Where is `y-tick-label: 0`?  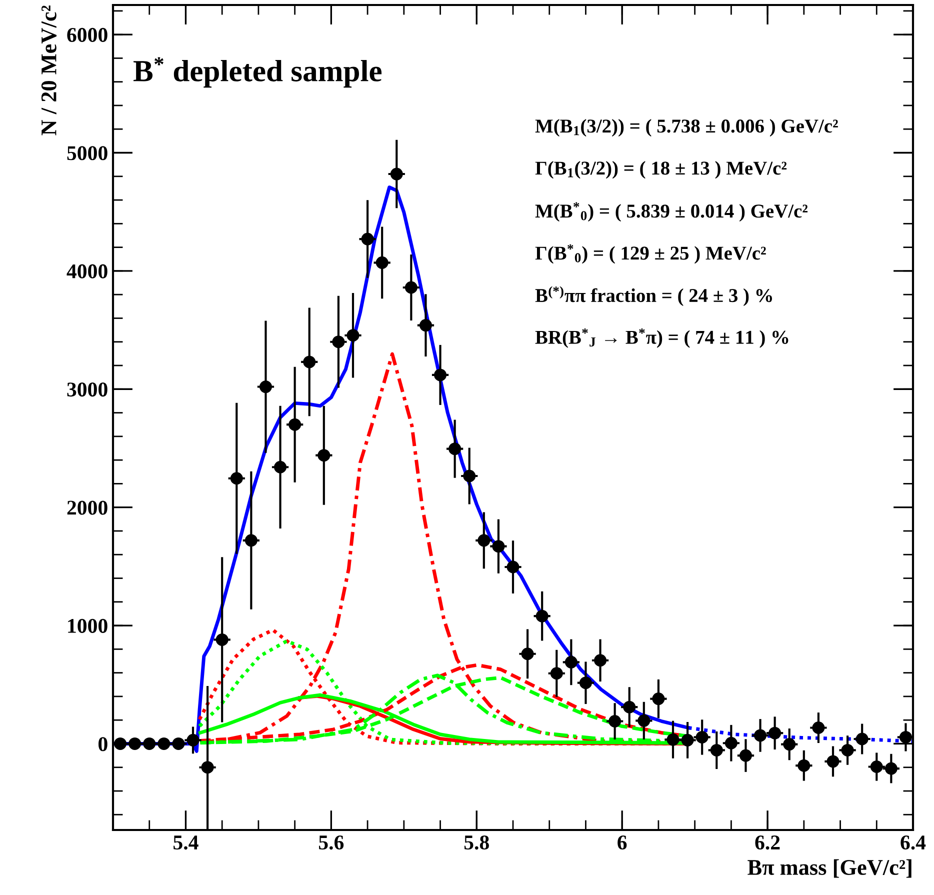 y-tick-label: 0 is located at coordinates (103, 744).